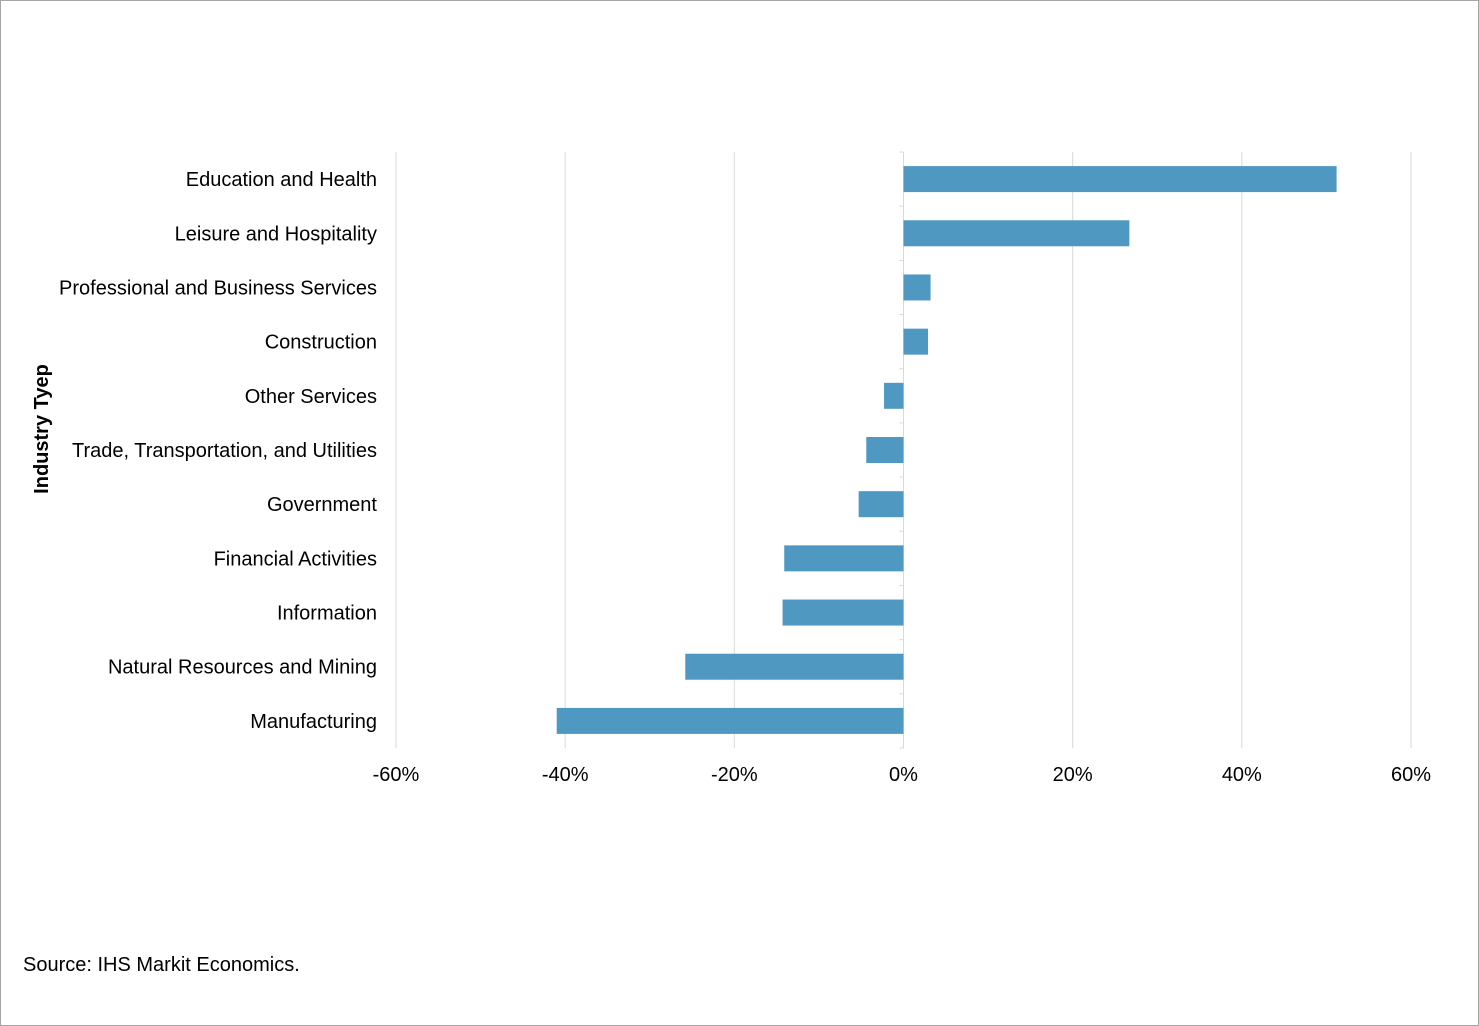  What do you see at coordinates (1242, 775) in the screenshot?
I see `x-tick-label: 40%` at bounding box center [1242, 775].